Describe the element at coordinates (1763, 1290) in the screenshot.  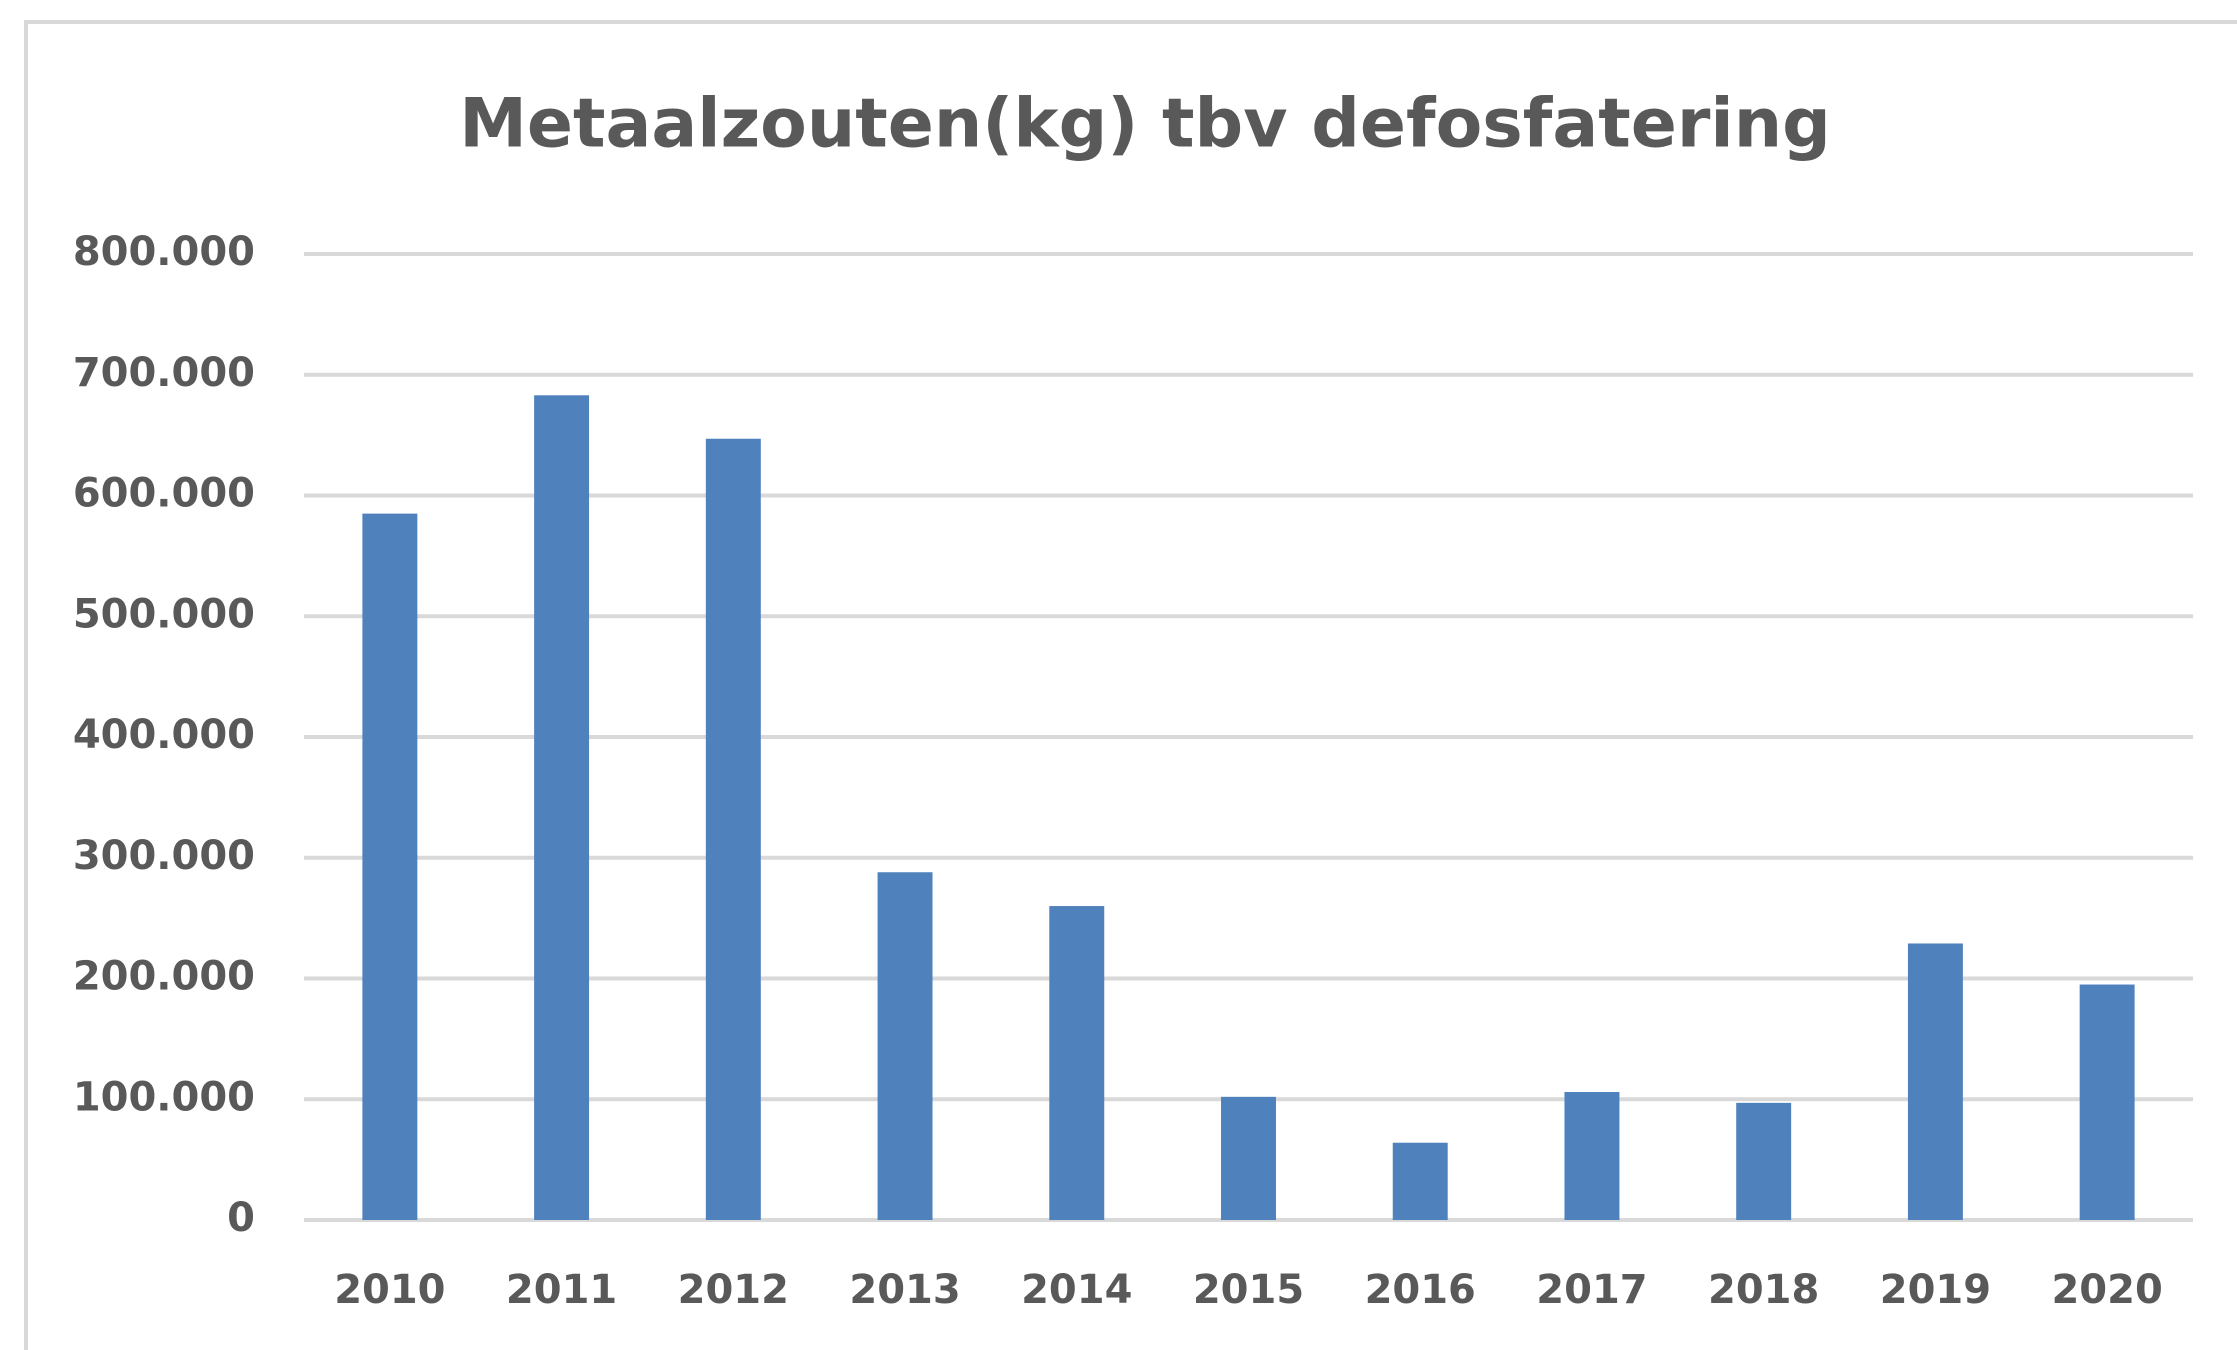
I see `x-tick-label: 2018` at that location.